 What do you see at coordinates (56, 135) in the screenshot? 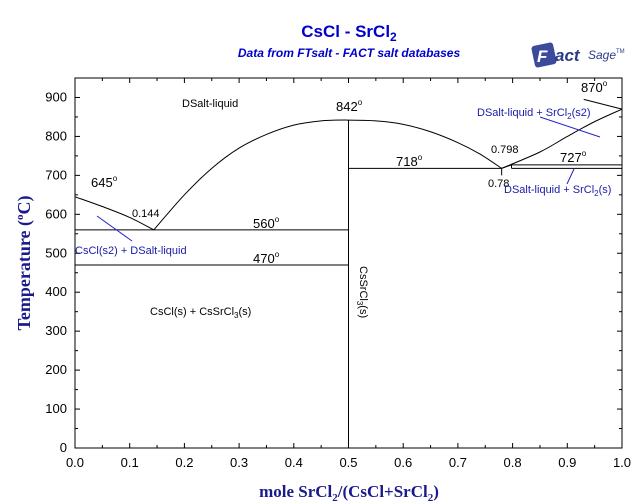
I see `y-tick-label: 800` at bounding box center [56, 135].